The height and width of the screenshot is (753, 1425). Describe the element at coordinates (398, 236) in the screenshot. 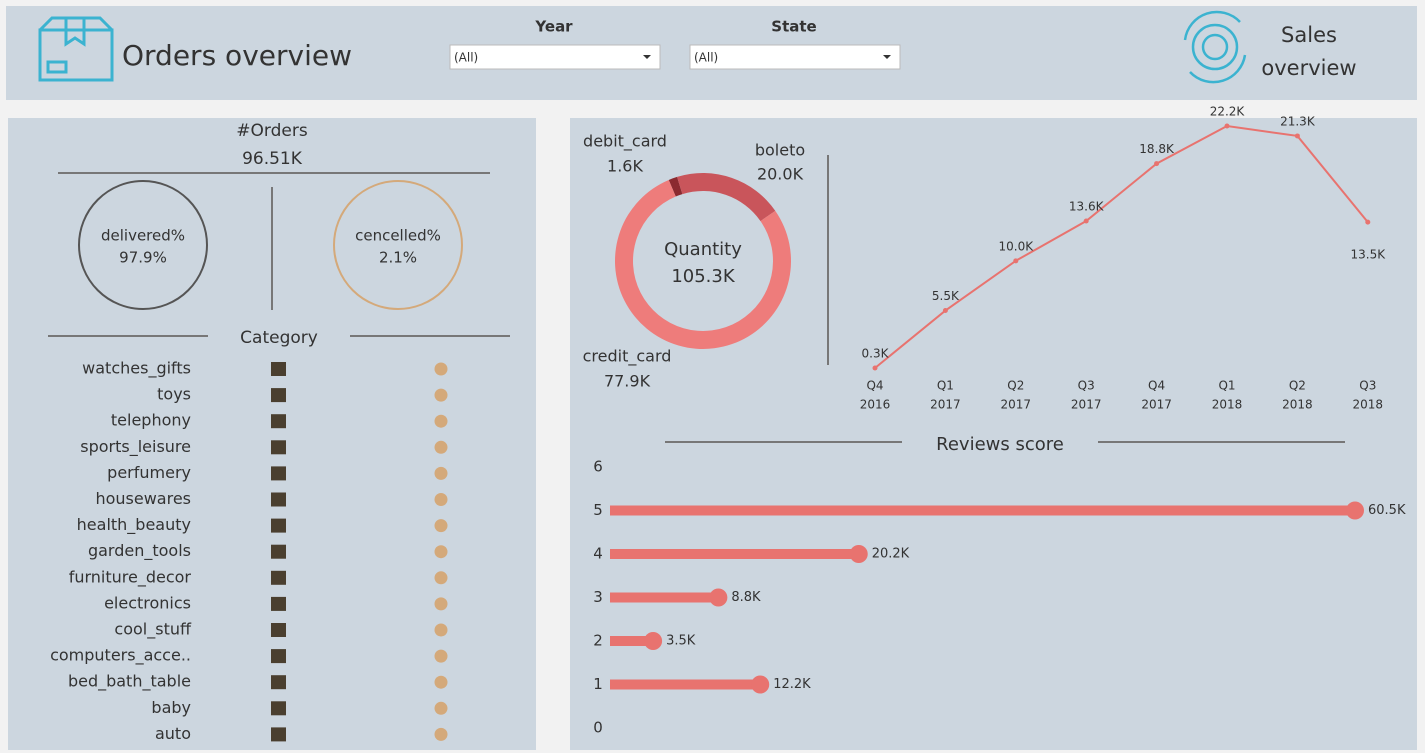

I see `cancelled-label: cencelled%` at that location.